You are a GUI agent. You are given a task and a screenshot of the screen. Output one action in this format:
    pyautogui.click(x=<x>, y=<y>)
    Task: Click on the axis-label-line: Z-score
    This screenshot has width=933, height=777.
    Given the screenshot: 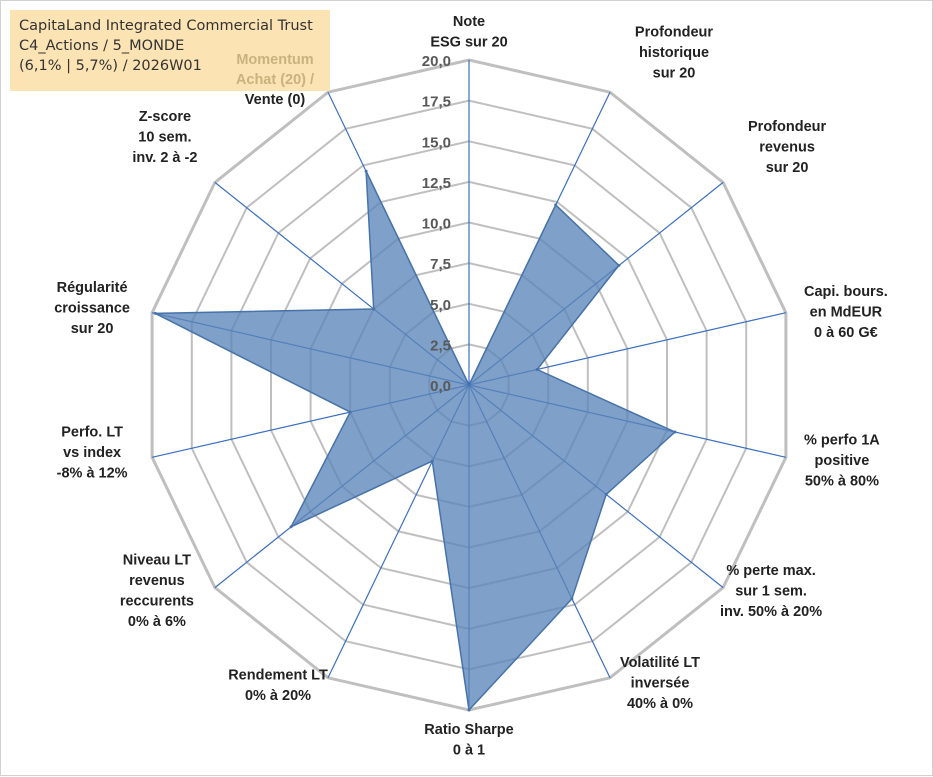 What is the action you would take?
    pyautogui.click(x=165, y=117)
    